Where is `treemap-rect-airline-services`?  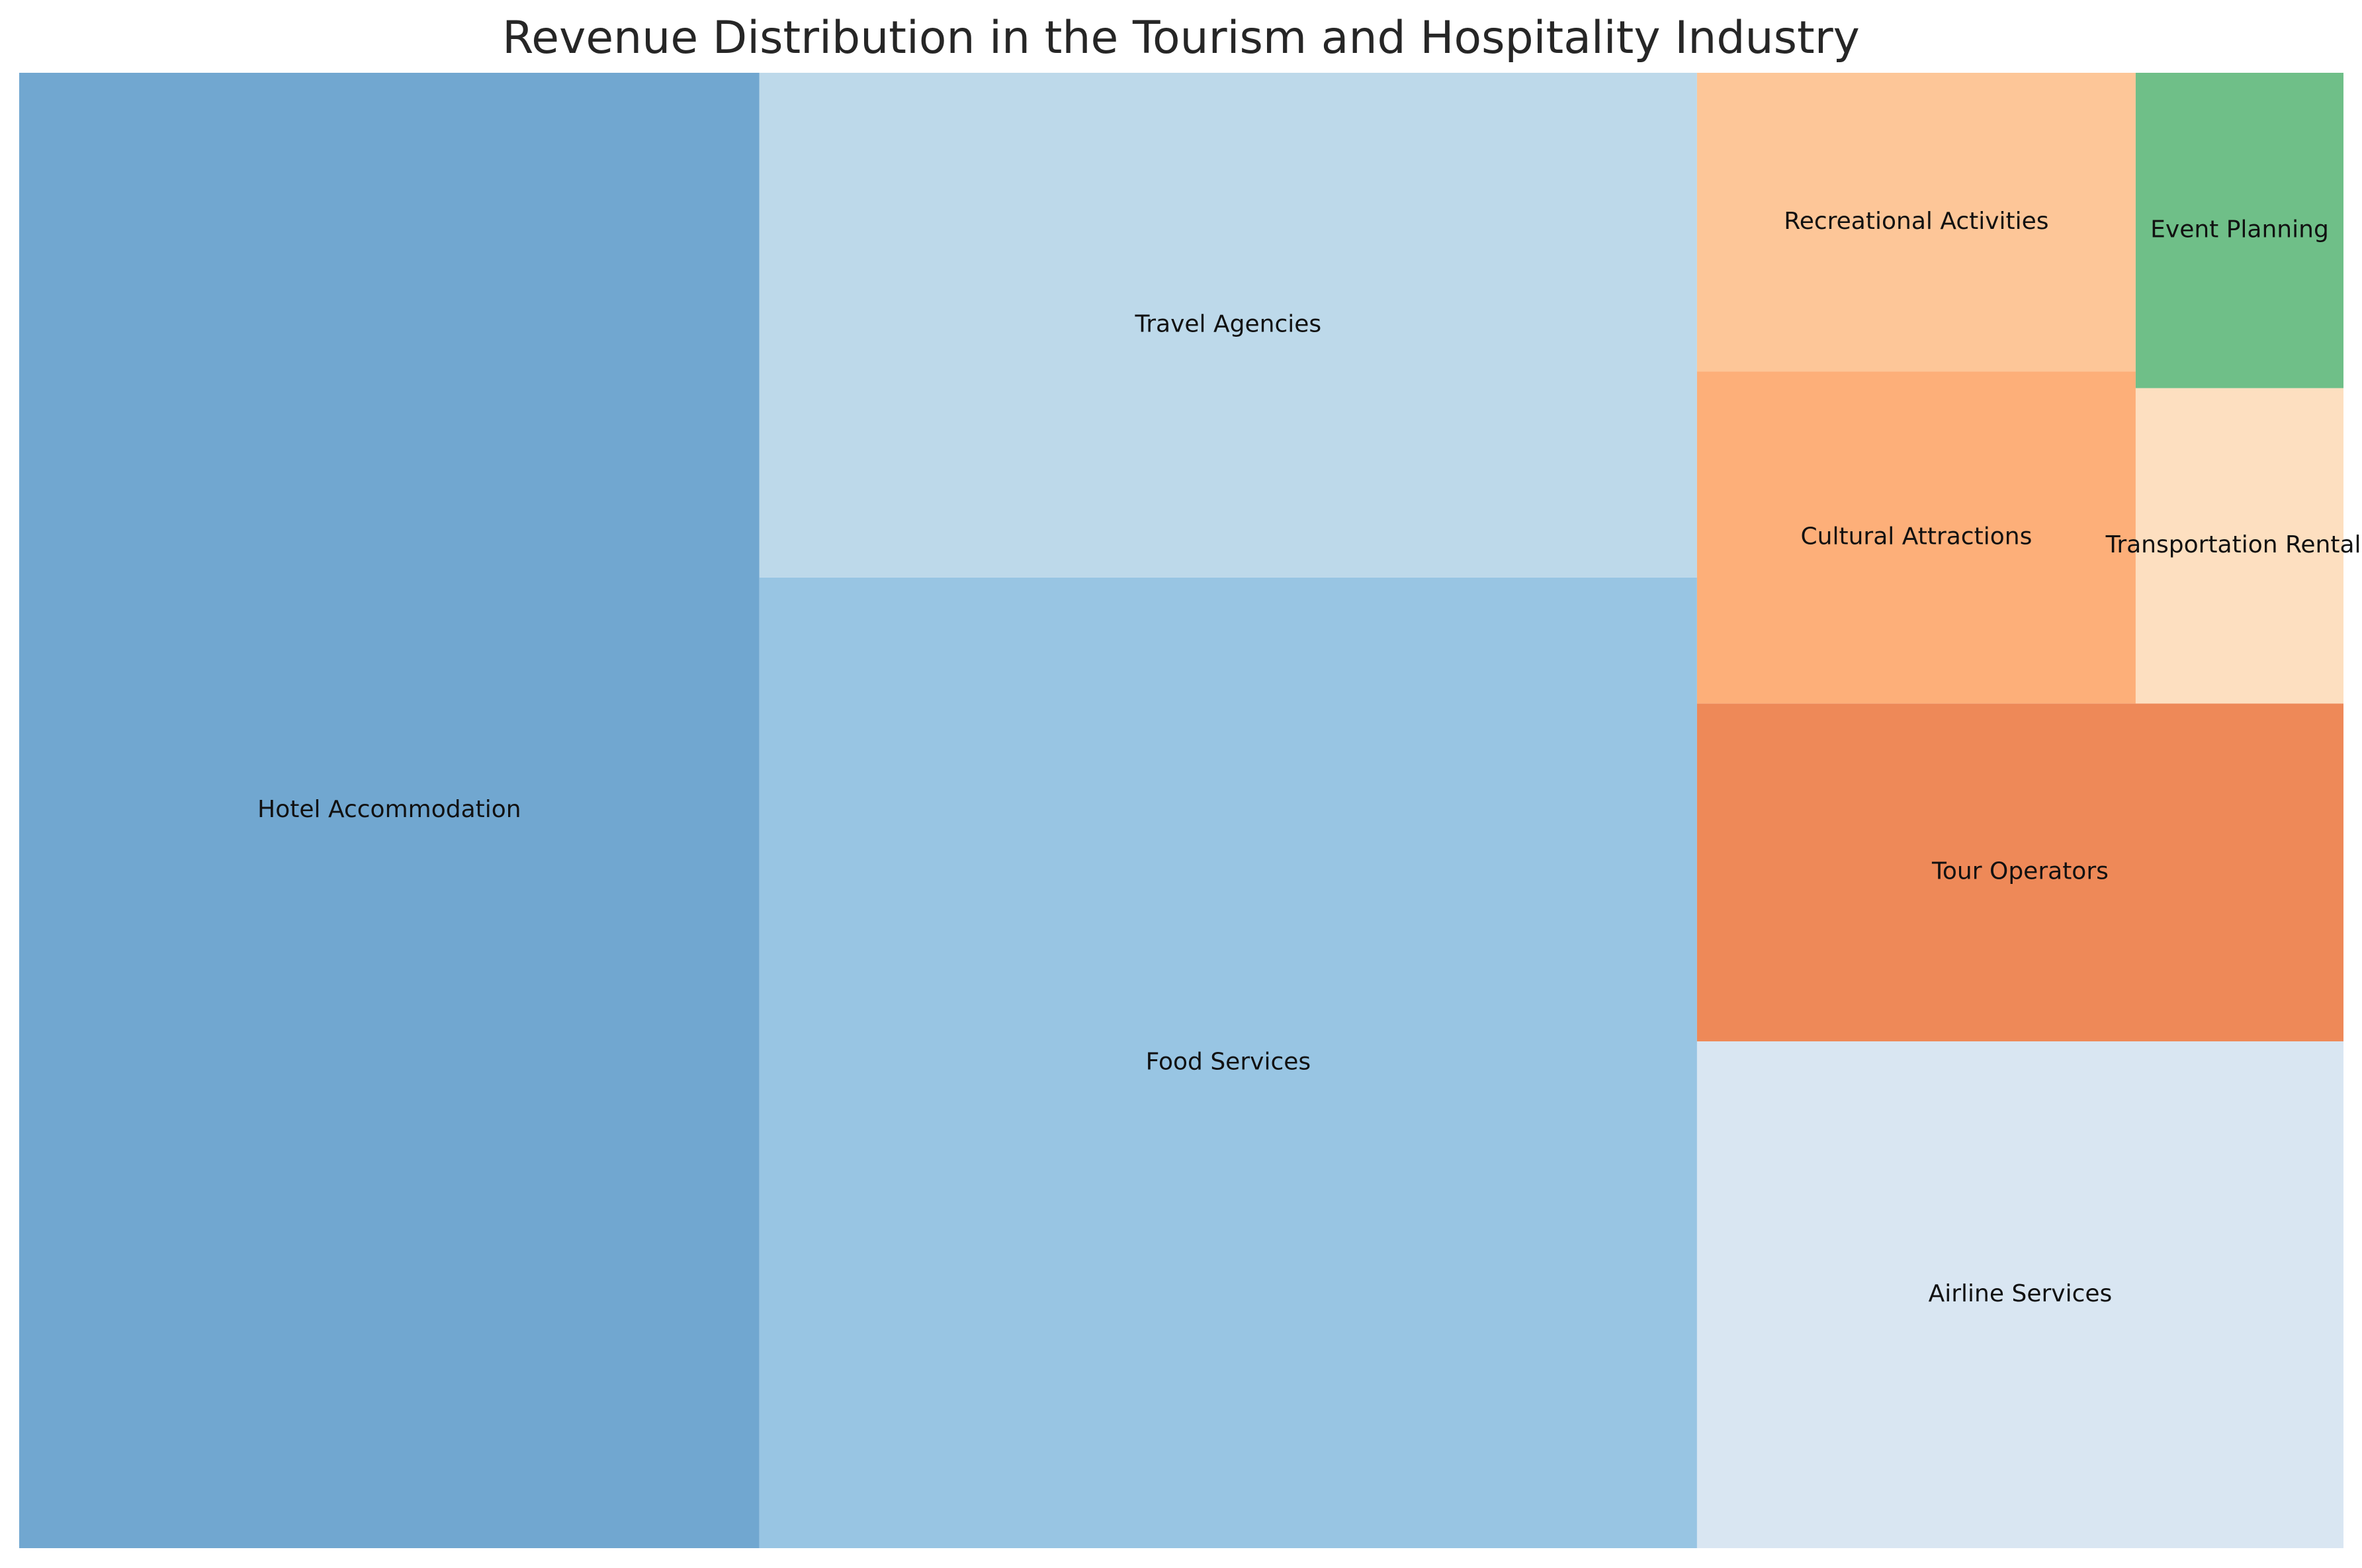 treemap-rect-airline-services is located at coordinates (2019, 1295).